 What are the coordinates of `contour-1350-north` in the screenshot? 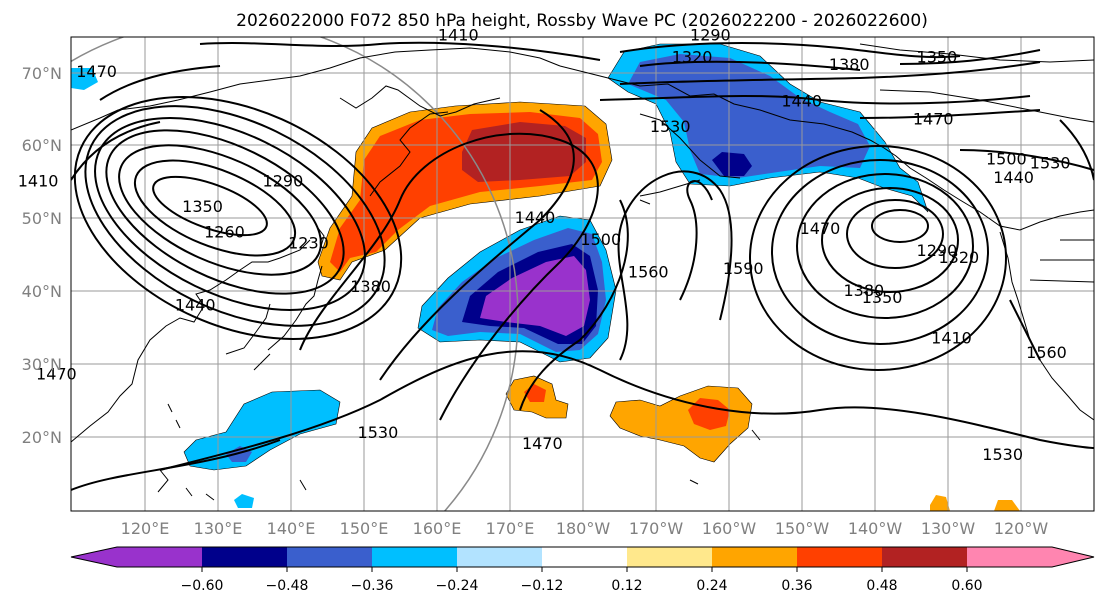 It's located at (970, 57).